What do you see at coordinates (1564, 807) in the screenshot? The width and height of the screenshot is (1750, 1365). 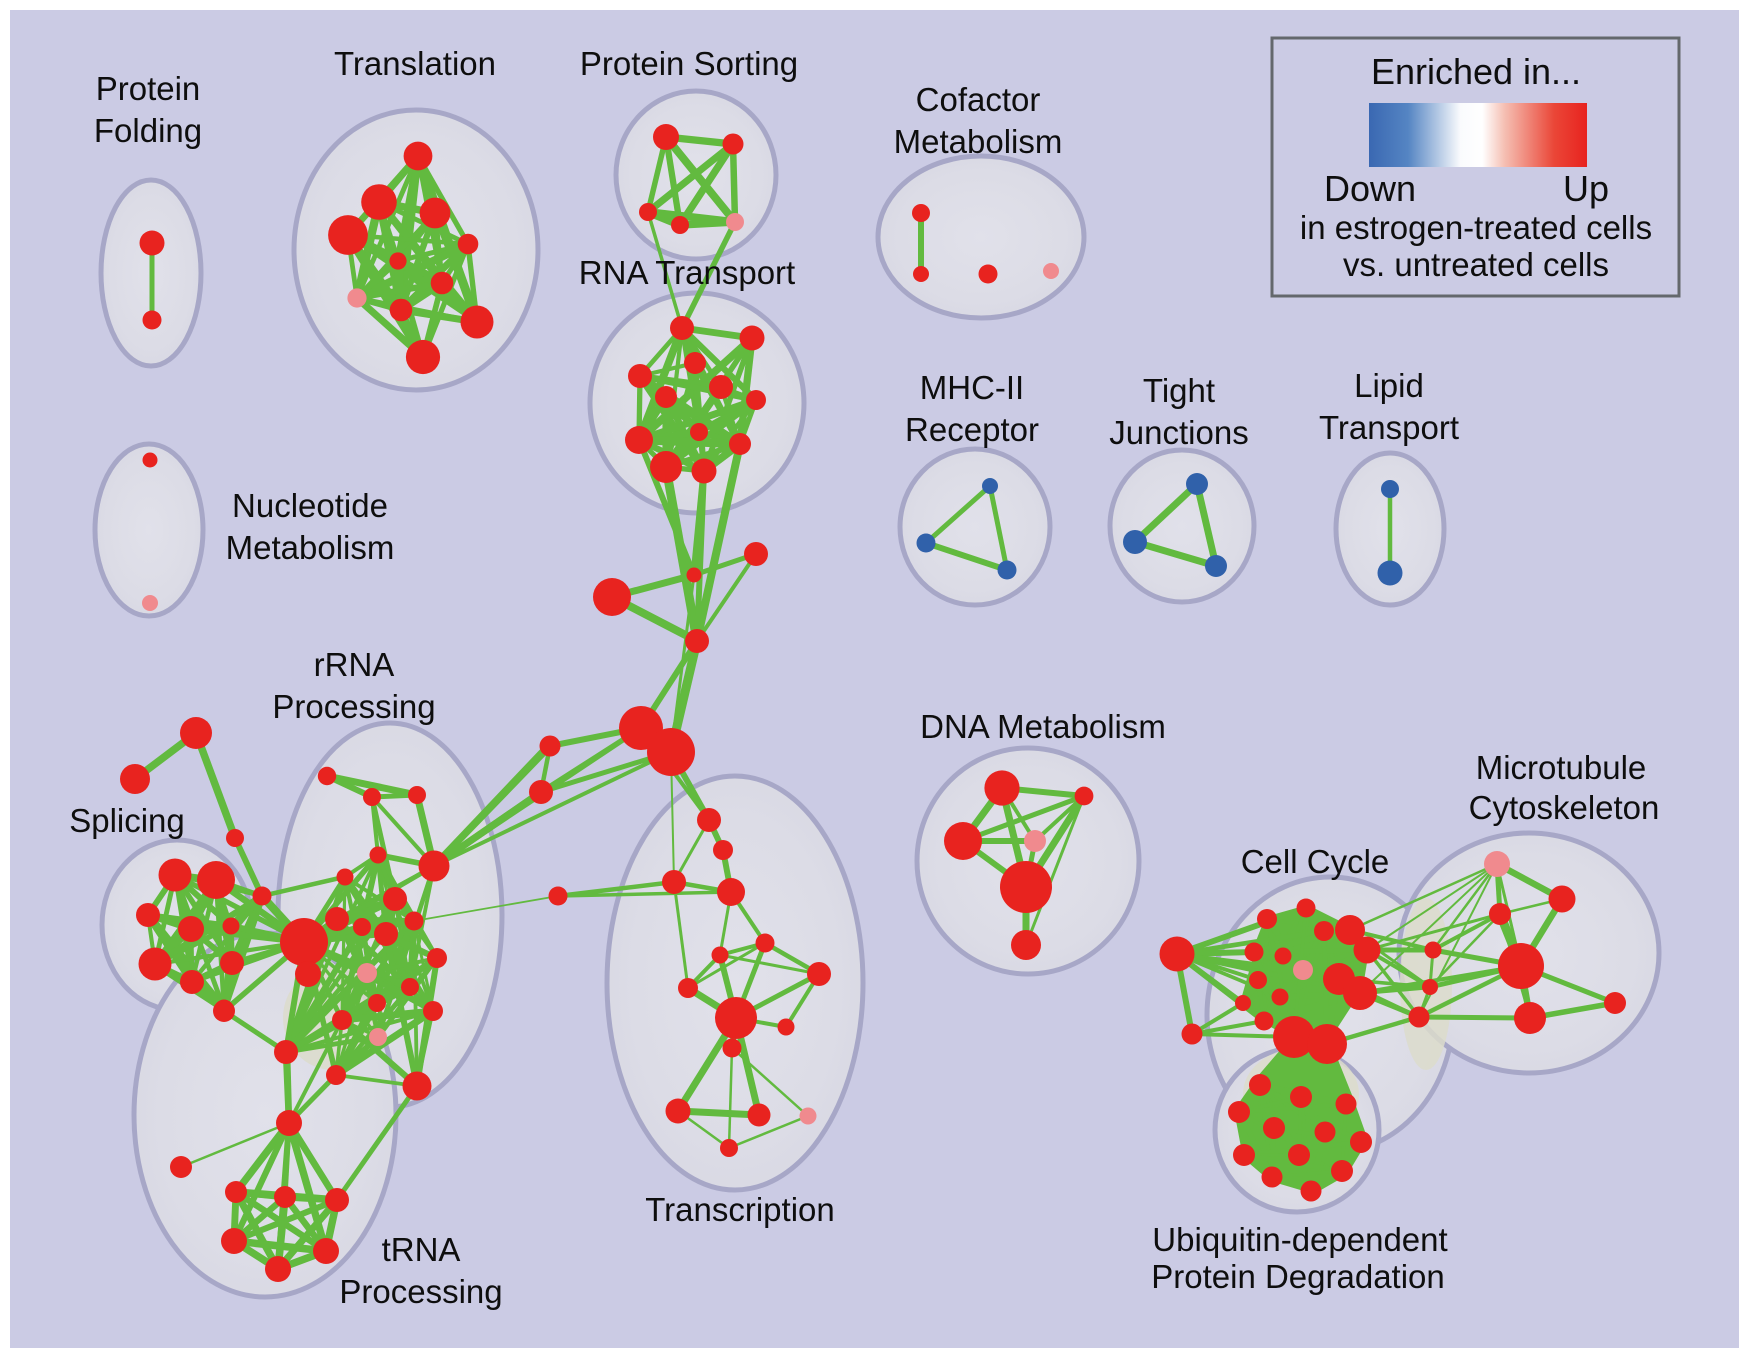 I see `svg-text: Cytoskeleton` at bounding box center [1564, 807].